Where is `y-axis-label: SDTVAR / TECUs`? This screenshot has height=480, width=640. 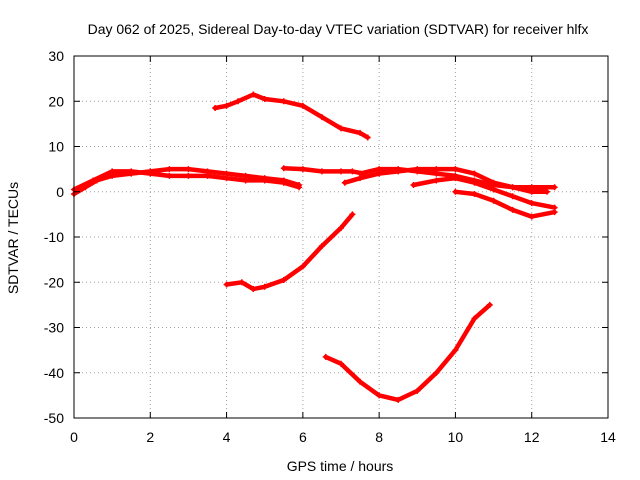
y-axis-label: SDTVAR / TECUs is located at coordinates (13, 238).